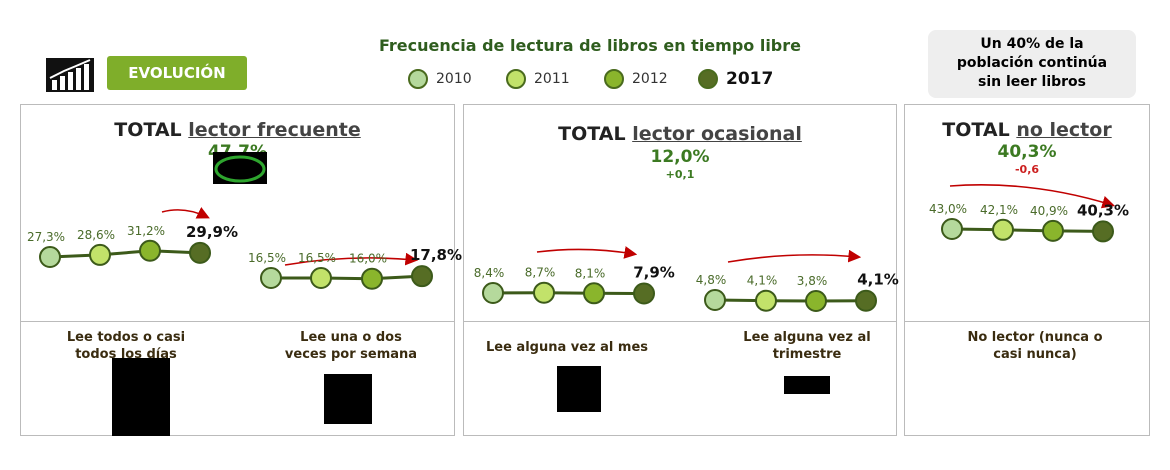 This screenshot has width=1170, height=470. I want to click on data-label: 16,0%, so click(368, 259).